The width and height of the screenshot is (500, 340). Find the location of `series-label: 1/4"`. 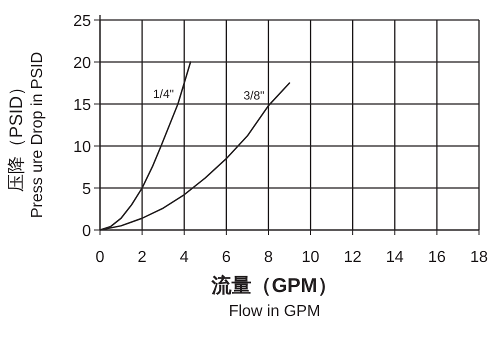

series-label: 1/4" is located at coordinates (163, 94).